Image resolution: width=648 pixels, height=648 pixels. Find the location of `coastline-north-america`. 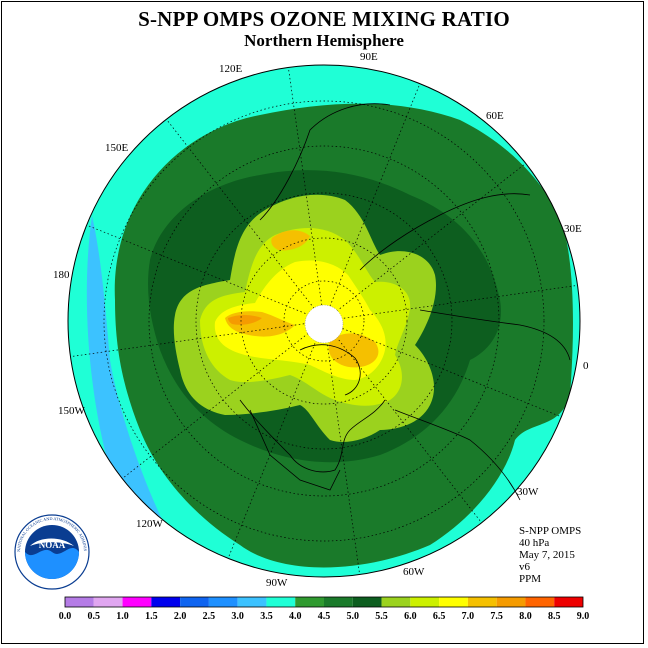

coastline-north-america is located at coordinates (312, 436).